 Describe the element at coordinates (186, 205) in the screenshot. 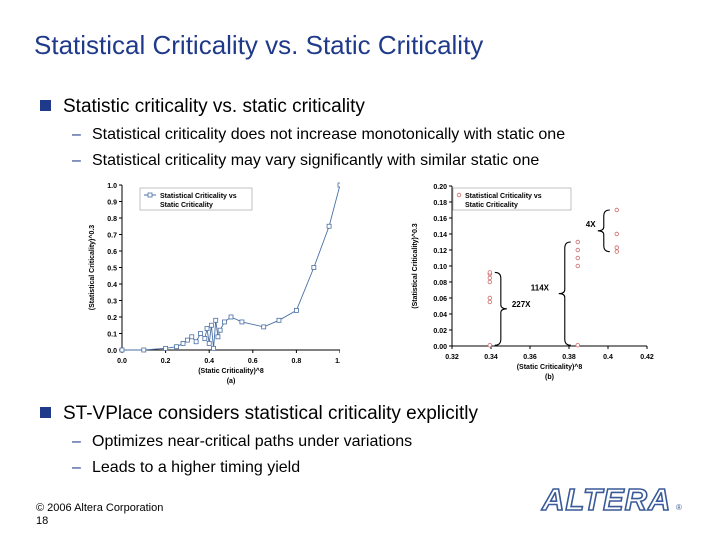

I see `legend-label: Static Criticality` at that location.